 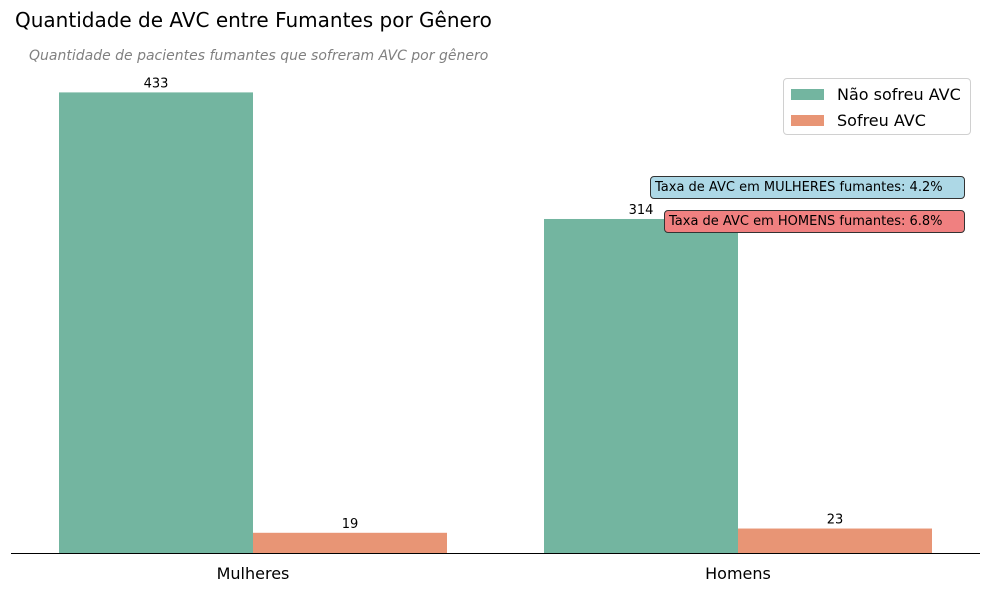 What do you see at coordinates (877, 106) in the screenshot?
I see `legend: Não sofreu AVC Sofreu AVC` at bounding box center [877, 106].